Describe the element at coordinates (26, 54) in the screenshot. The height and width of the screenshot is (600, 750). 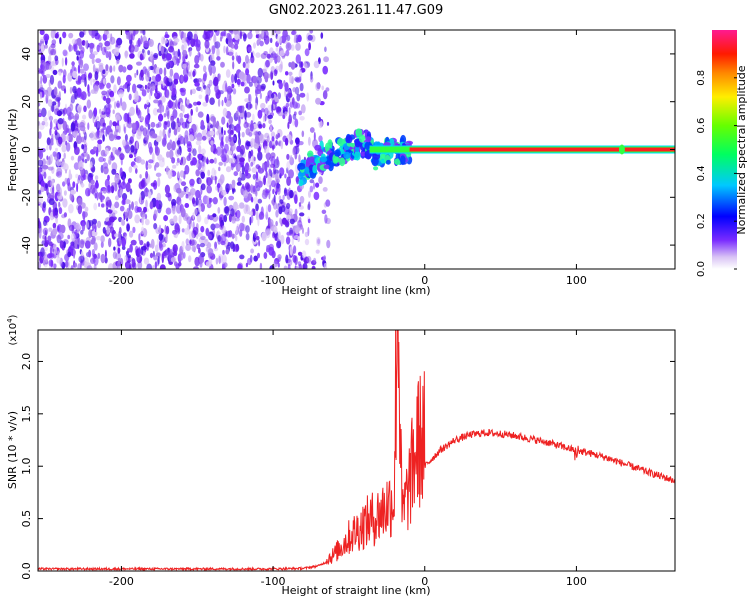
I see `spectrogram-y-tick-label: 40` at that location.